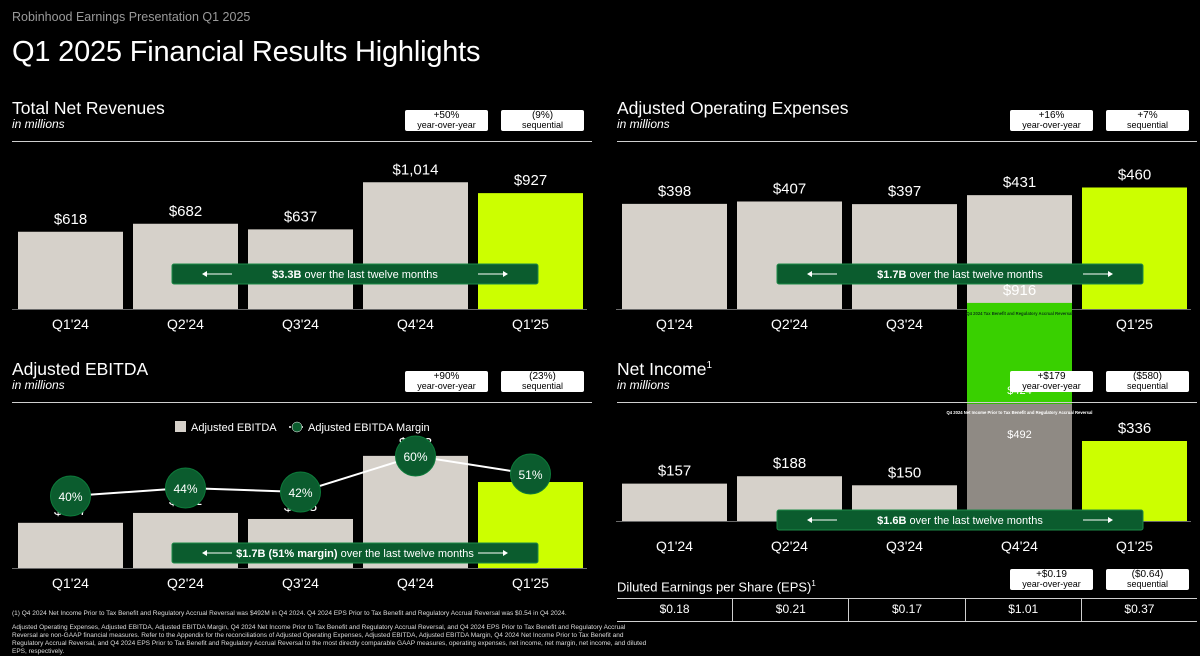  Describe the element at coordinates (789, 324) in the screenshot. I see `opex-category-label: Q2'24` at that location.